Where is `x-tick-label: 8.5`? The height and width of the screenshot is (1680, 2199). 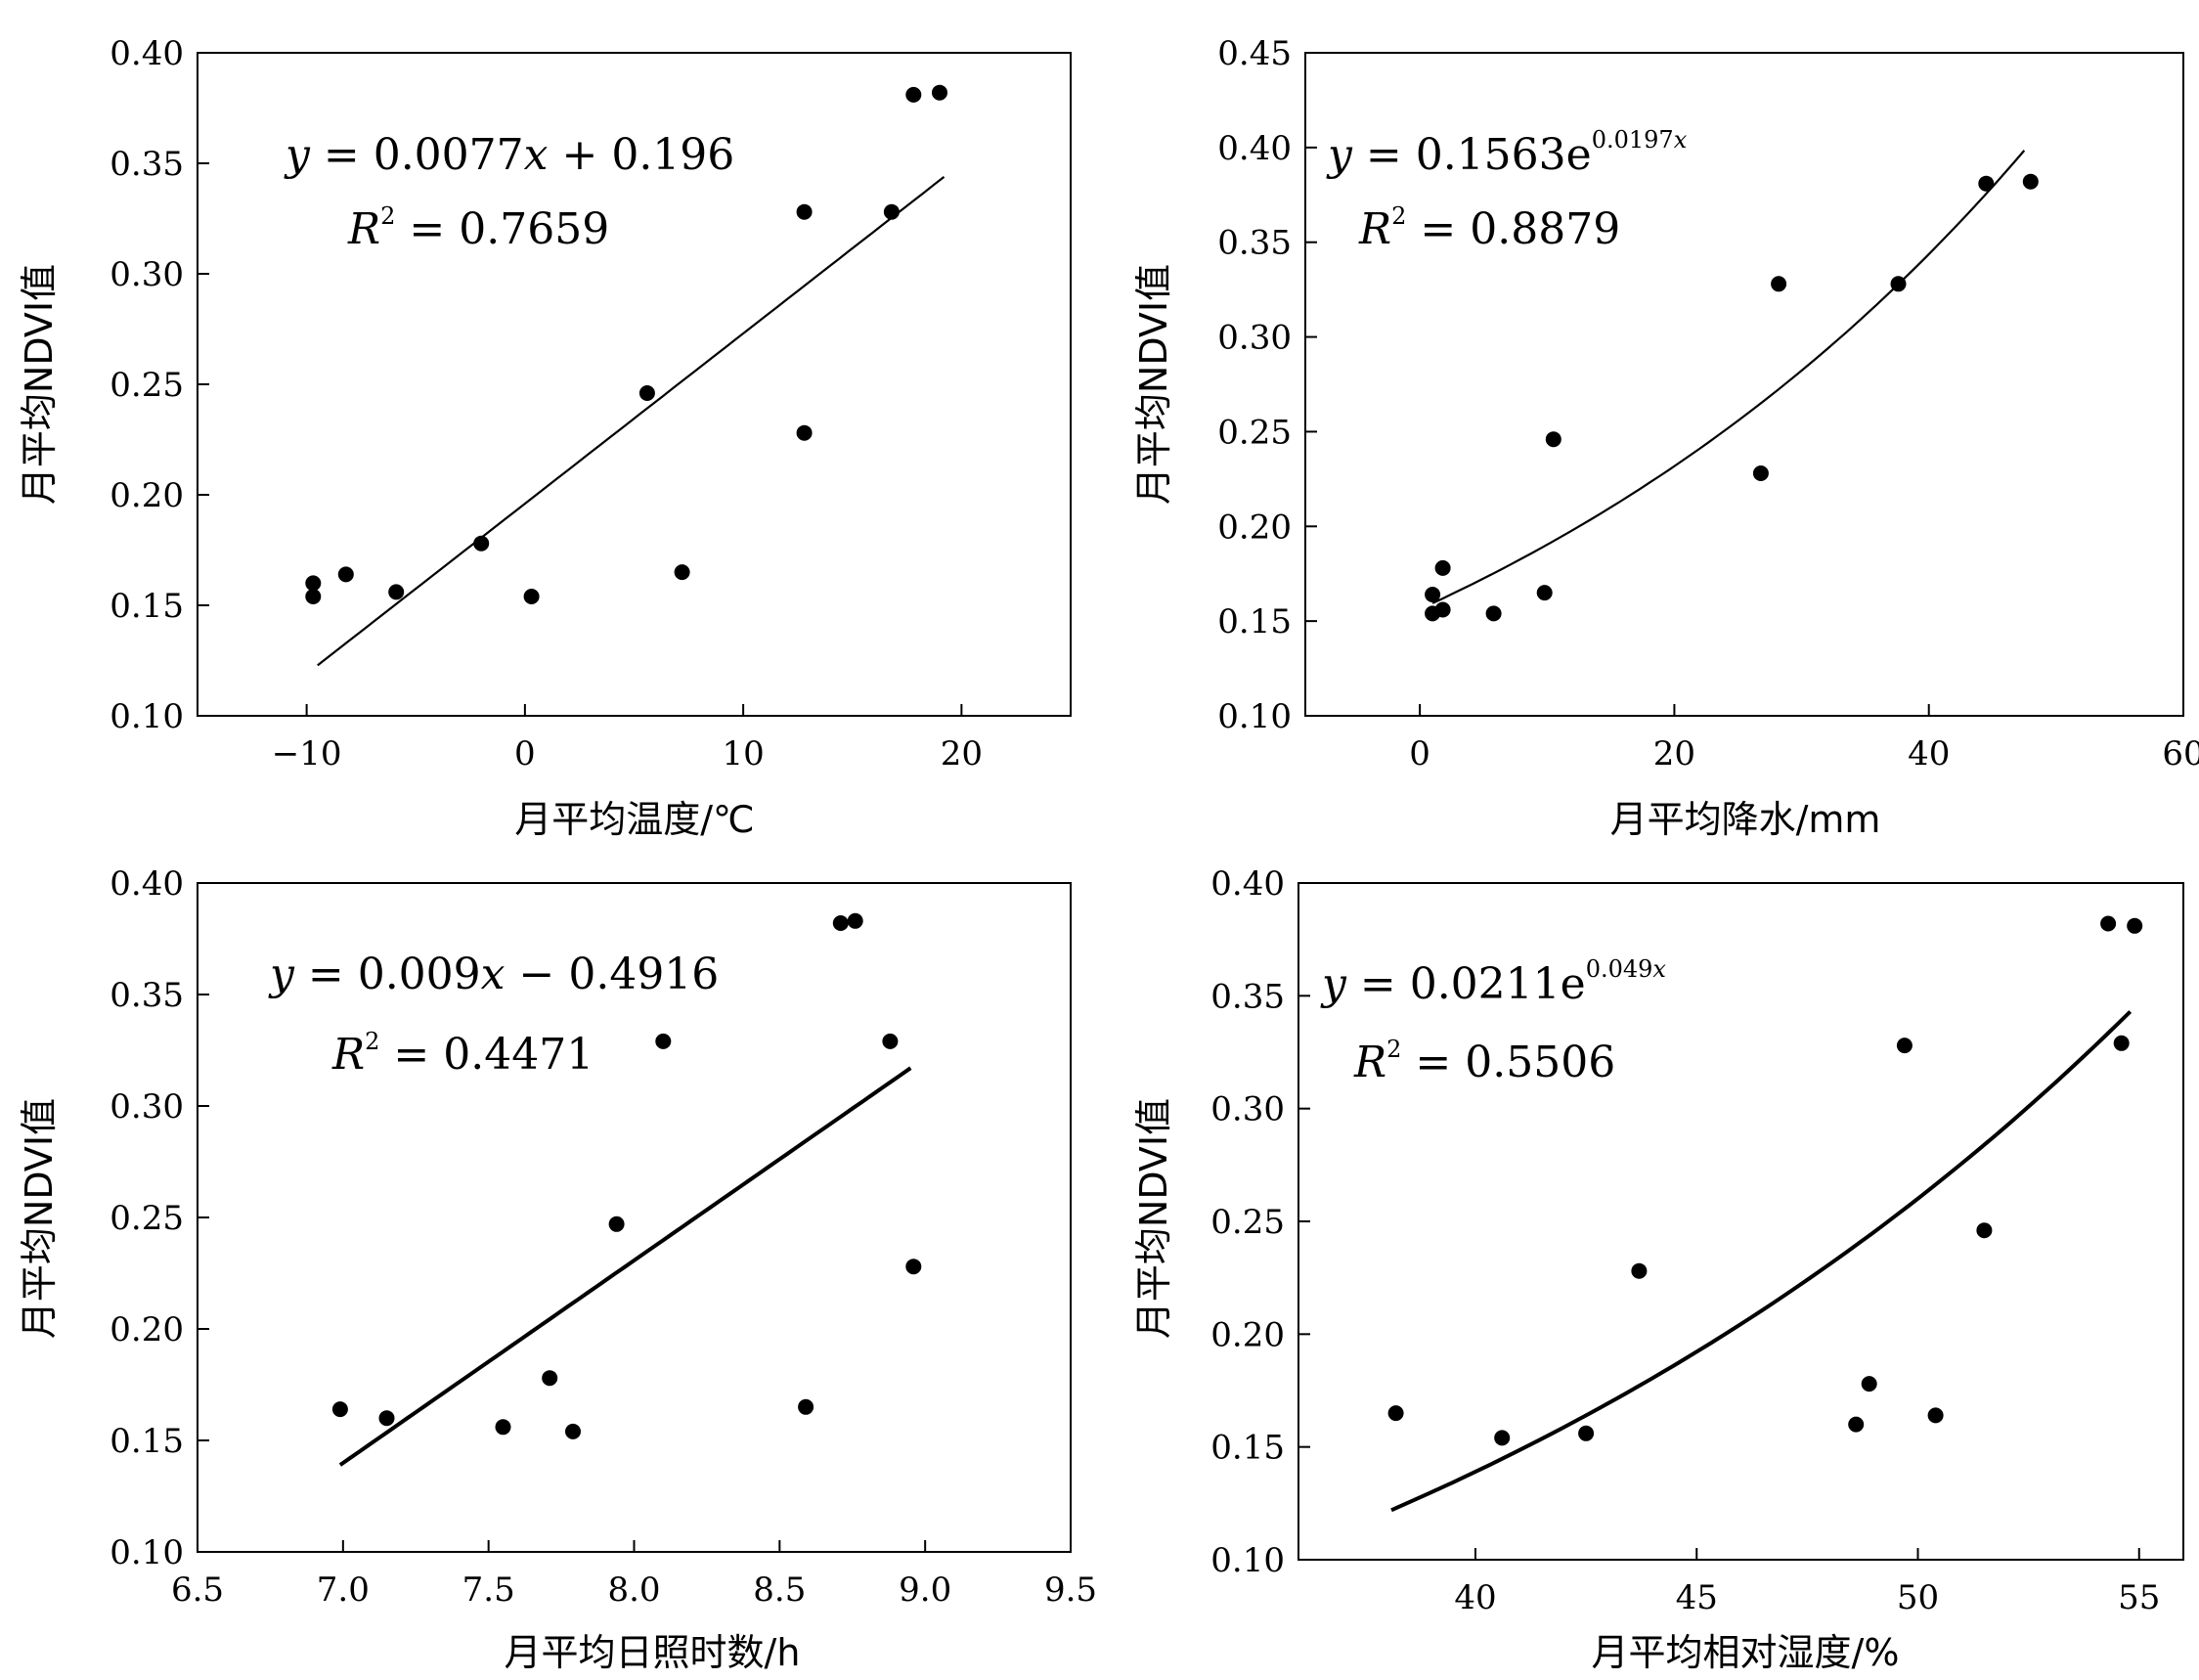
x-tick-label: 8.5 is located at coordinates (779, 1590).